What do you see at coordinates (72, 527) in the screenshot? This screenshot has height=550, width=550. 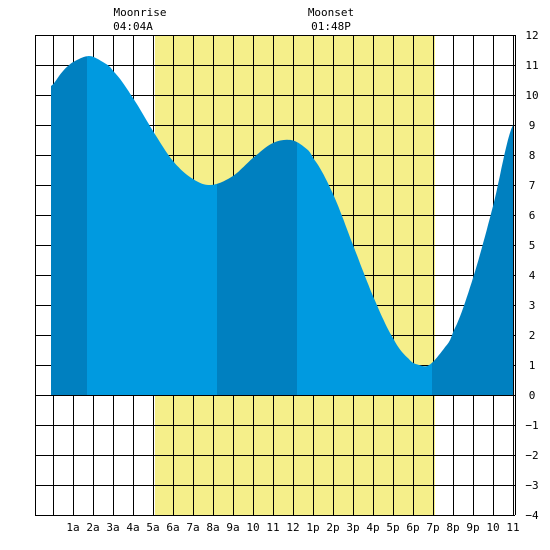 I see `x-tick-label: 1a` at bounding box center [72, 527].